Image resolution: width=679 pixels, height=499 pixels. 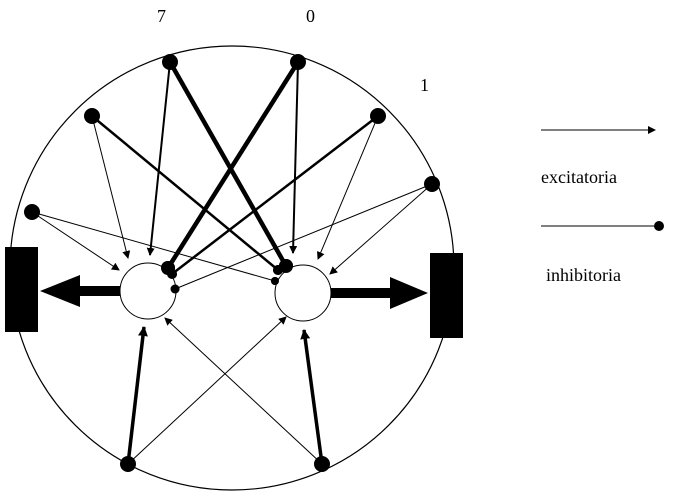 I want to click on conn-s7-right-inhib, so click(x=228, y=164).